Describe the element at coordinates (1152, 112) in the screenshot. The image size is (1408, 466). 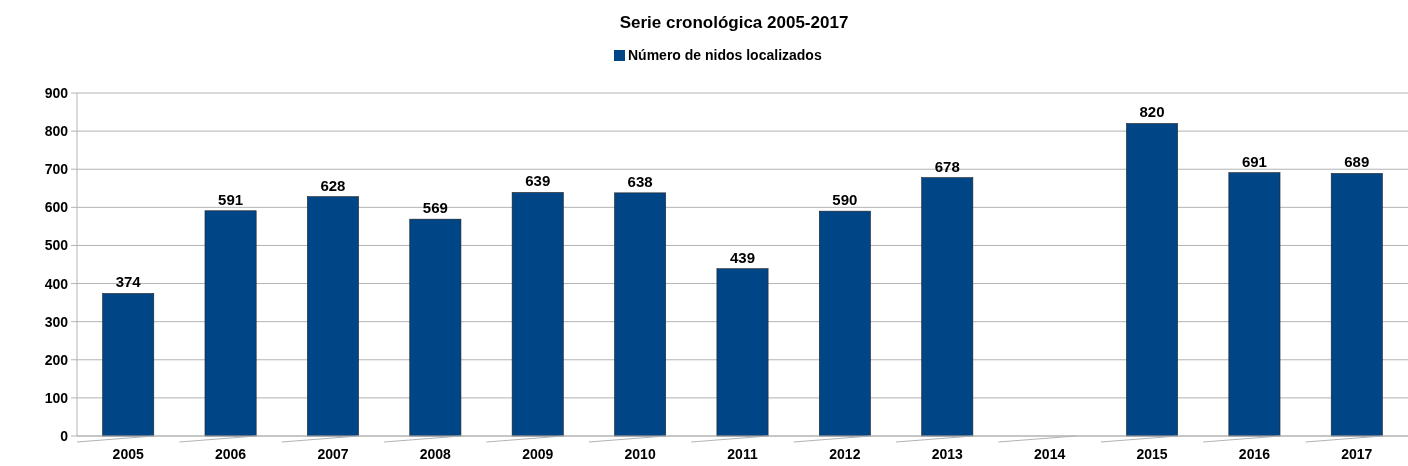
I see `data-label: 820` at that location.